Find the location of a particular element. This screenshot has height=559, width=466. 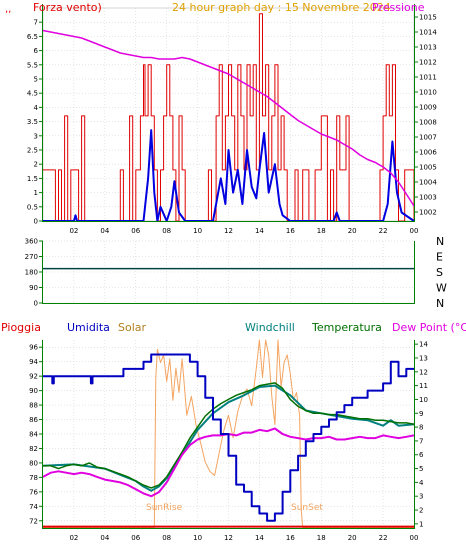

direction-tick-label: 270 is located at coordinates (31, 257).